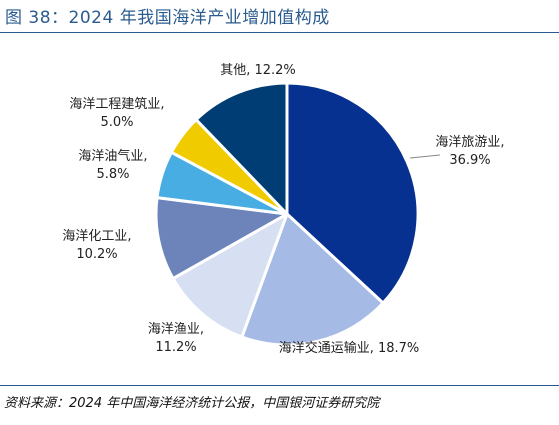 The image size is (559, 425). What do you see at coordinates (279, 385) in the screenshot?
I see `source-divider` at bounding box center [279, 385].